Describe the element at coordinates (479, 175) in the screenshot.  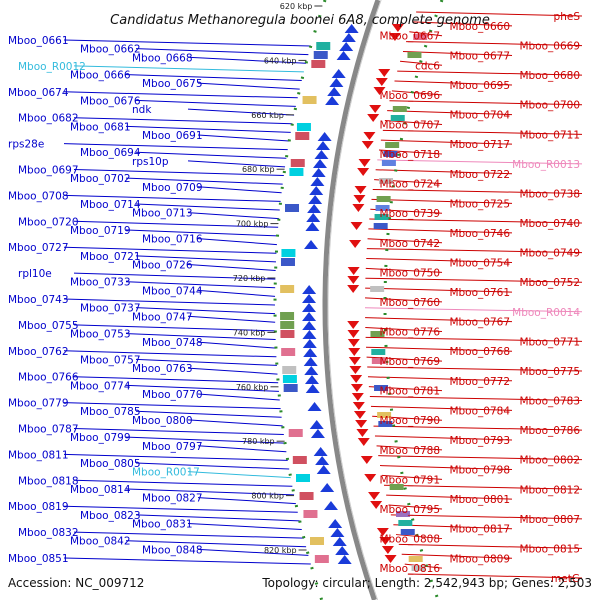
I see `gene-label: Mboo_0722` at that location.